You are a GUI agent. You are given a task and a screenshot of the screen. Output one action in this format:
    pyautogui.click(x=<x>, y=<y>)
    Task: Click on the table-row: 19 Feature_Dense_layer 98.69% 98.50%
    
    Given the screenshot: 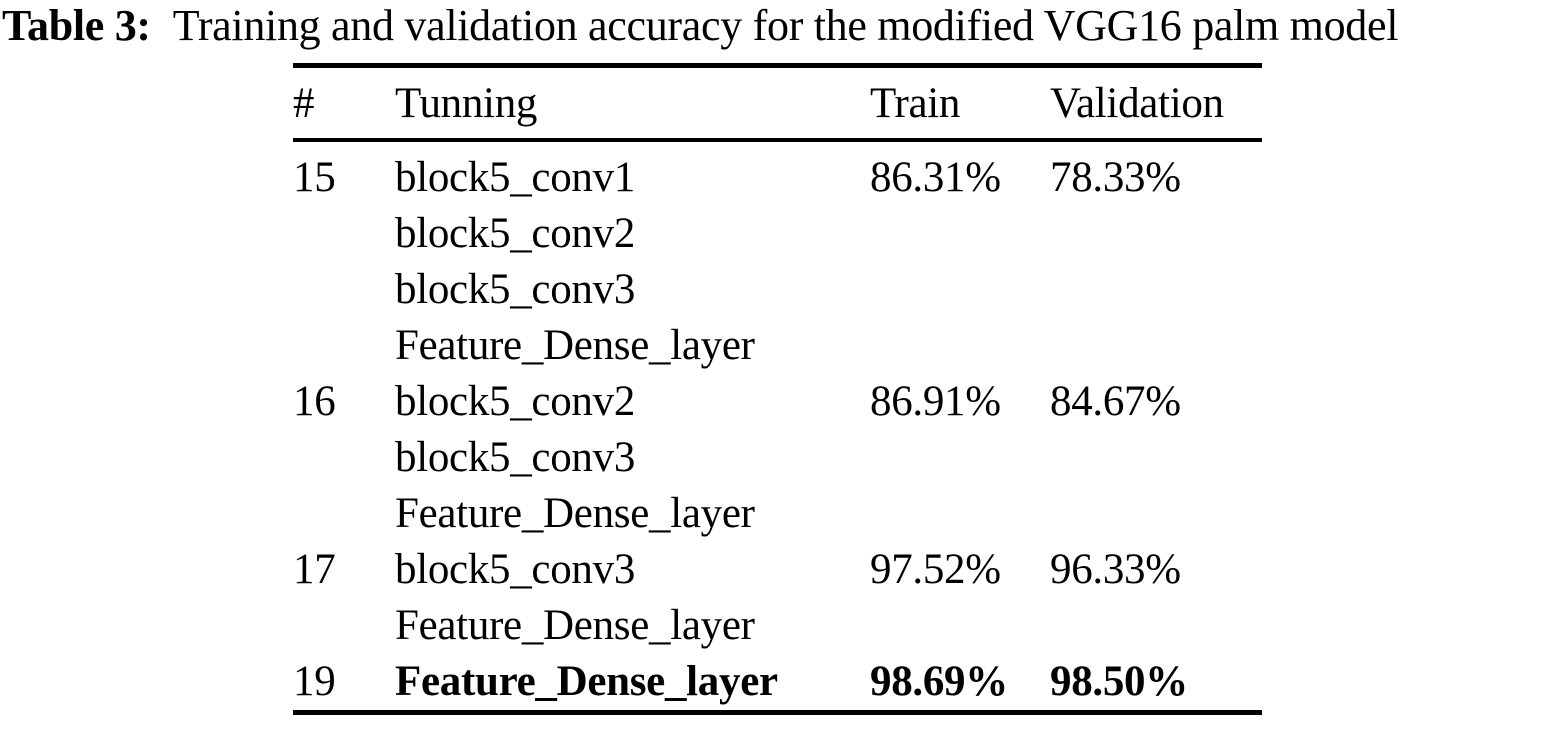 What is the action you would take?
    pyautogui.click(x=777, y=682)
    